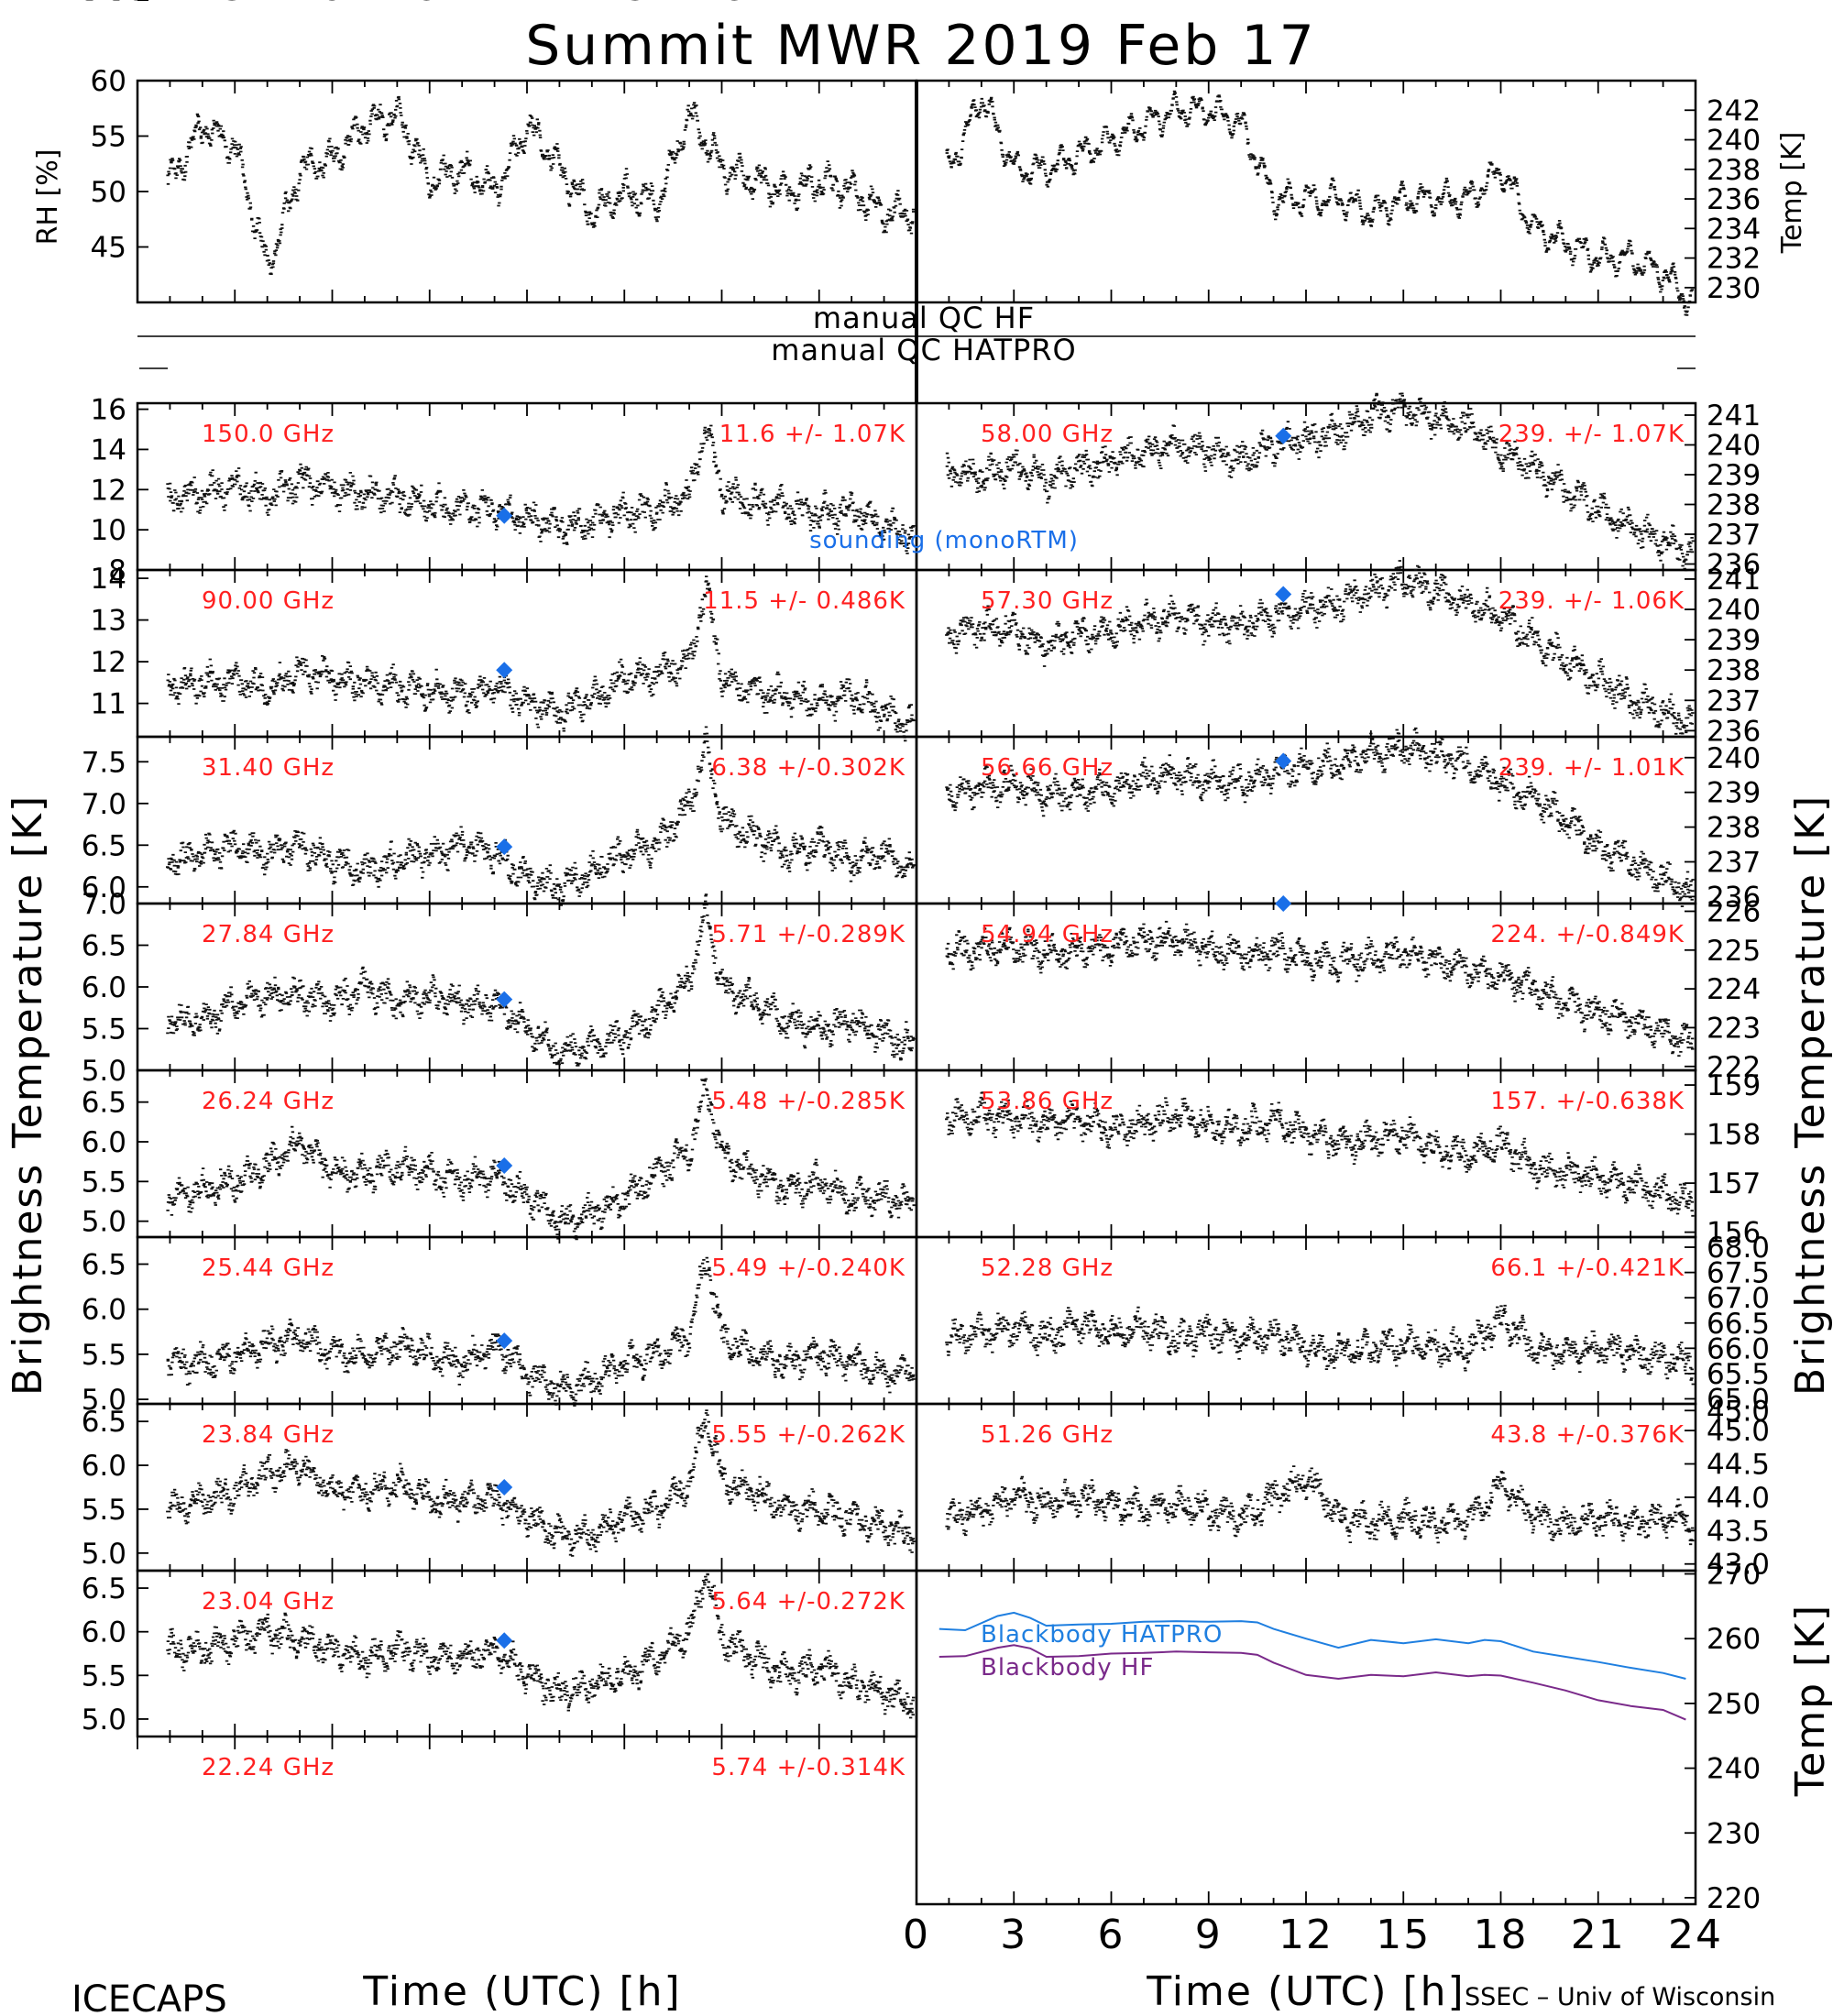  Describe the element at coordinates (1734, 1704) in the screenshot. I see `blackbody-ytick-label: 250` at that location.